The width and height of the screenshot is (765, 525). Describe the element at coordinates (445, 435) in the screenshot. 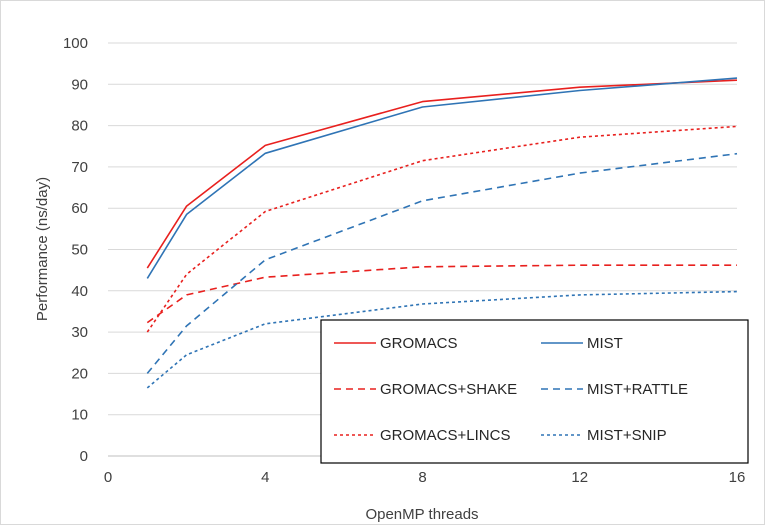

I see `legend-label-gromacs-lincs: GROMACS+LINCS` at that location.